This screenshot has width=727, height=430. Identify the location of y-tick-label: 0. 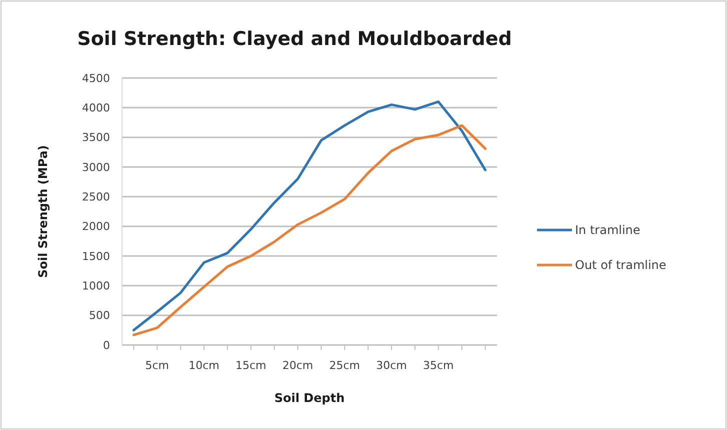
(106, 345).